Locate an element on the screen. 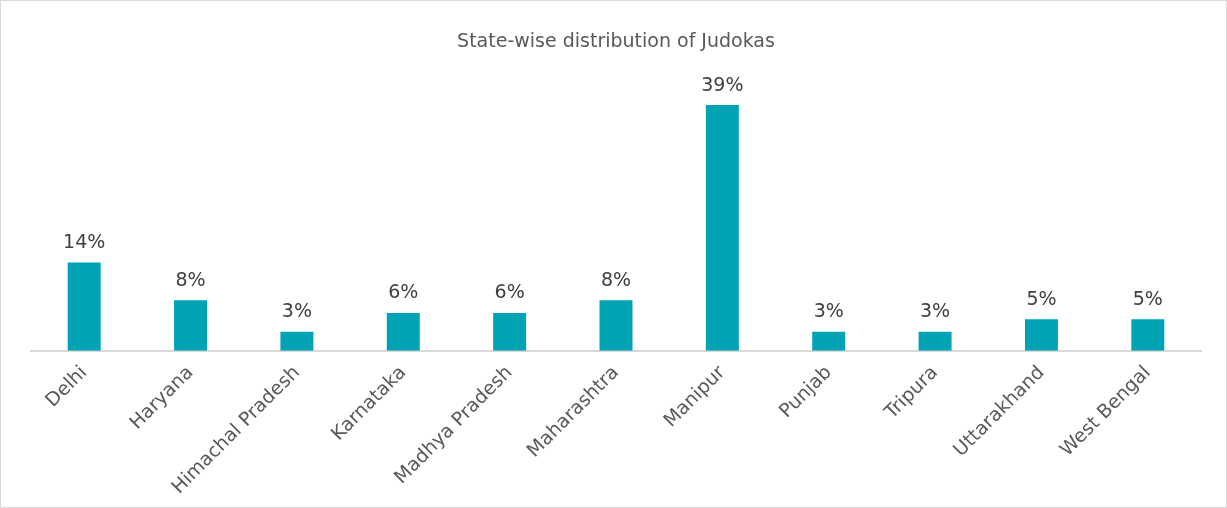  chart-title: State-wise distribution of Judokas is located at coordinates (616, 40).